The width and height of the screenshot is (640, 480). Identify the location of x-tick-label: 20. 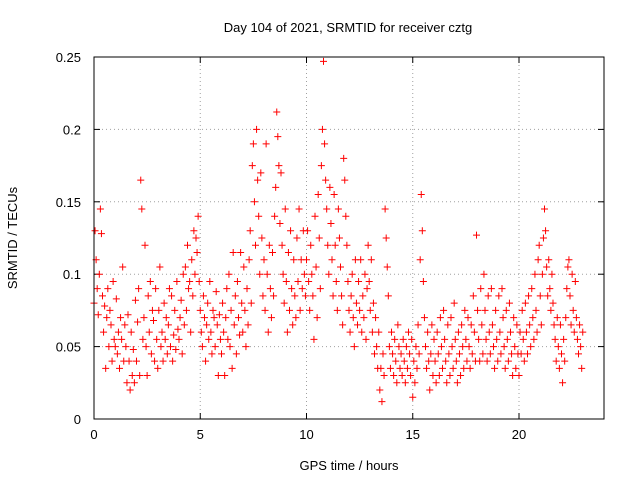
(519, 434).